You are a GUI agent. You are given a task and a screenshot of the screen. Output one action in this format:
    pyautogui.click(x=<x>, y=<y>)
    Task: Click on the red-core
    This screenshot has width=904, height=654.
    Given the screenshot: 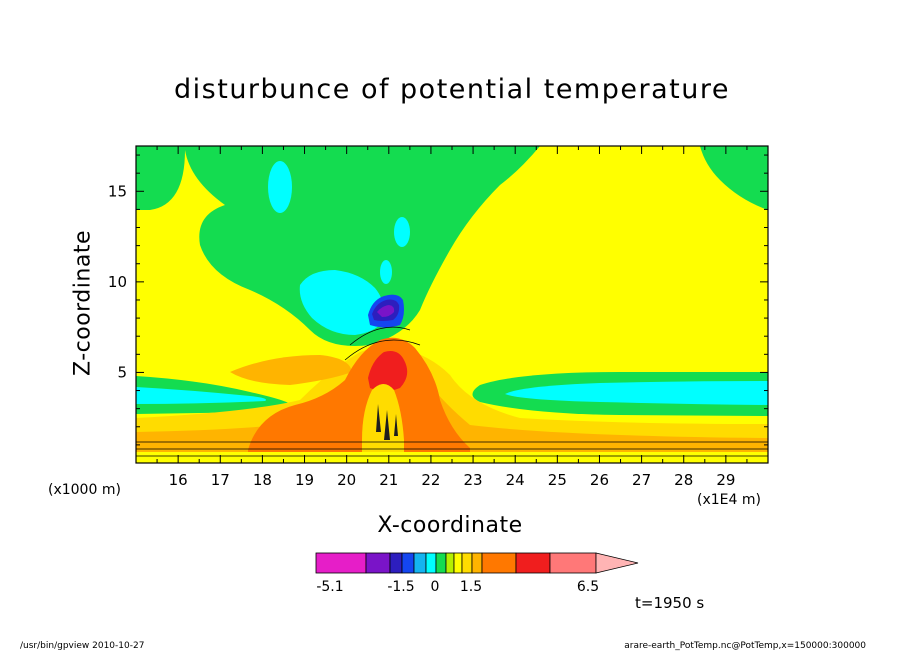 What is the action you would take?
    pyautogui.click(x=388, y=371)
    